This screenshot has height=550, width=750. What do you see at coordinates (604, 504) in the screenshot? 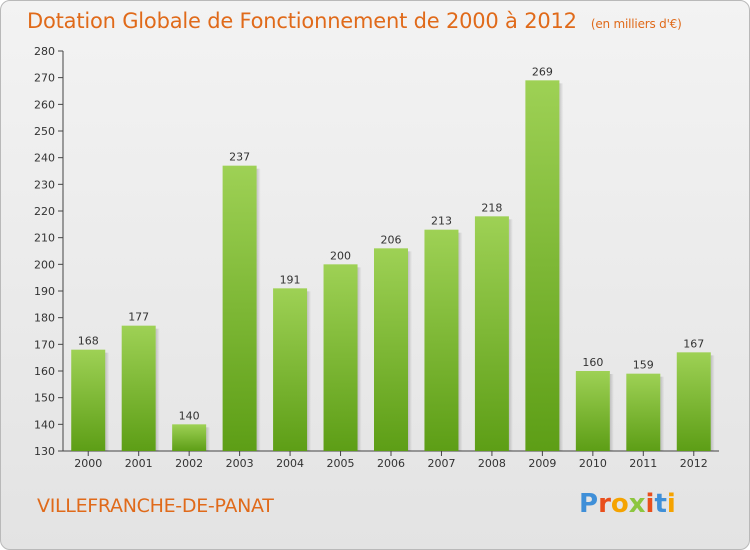
I see `logo-letter: r` at bounding box center [604, 504].